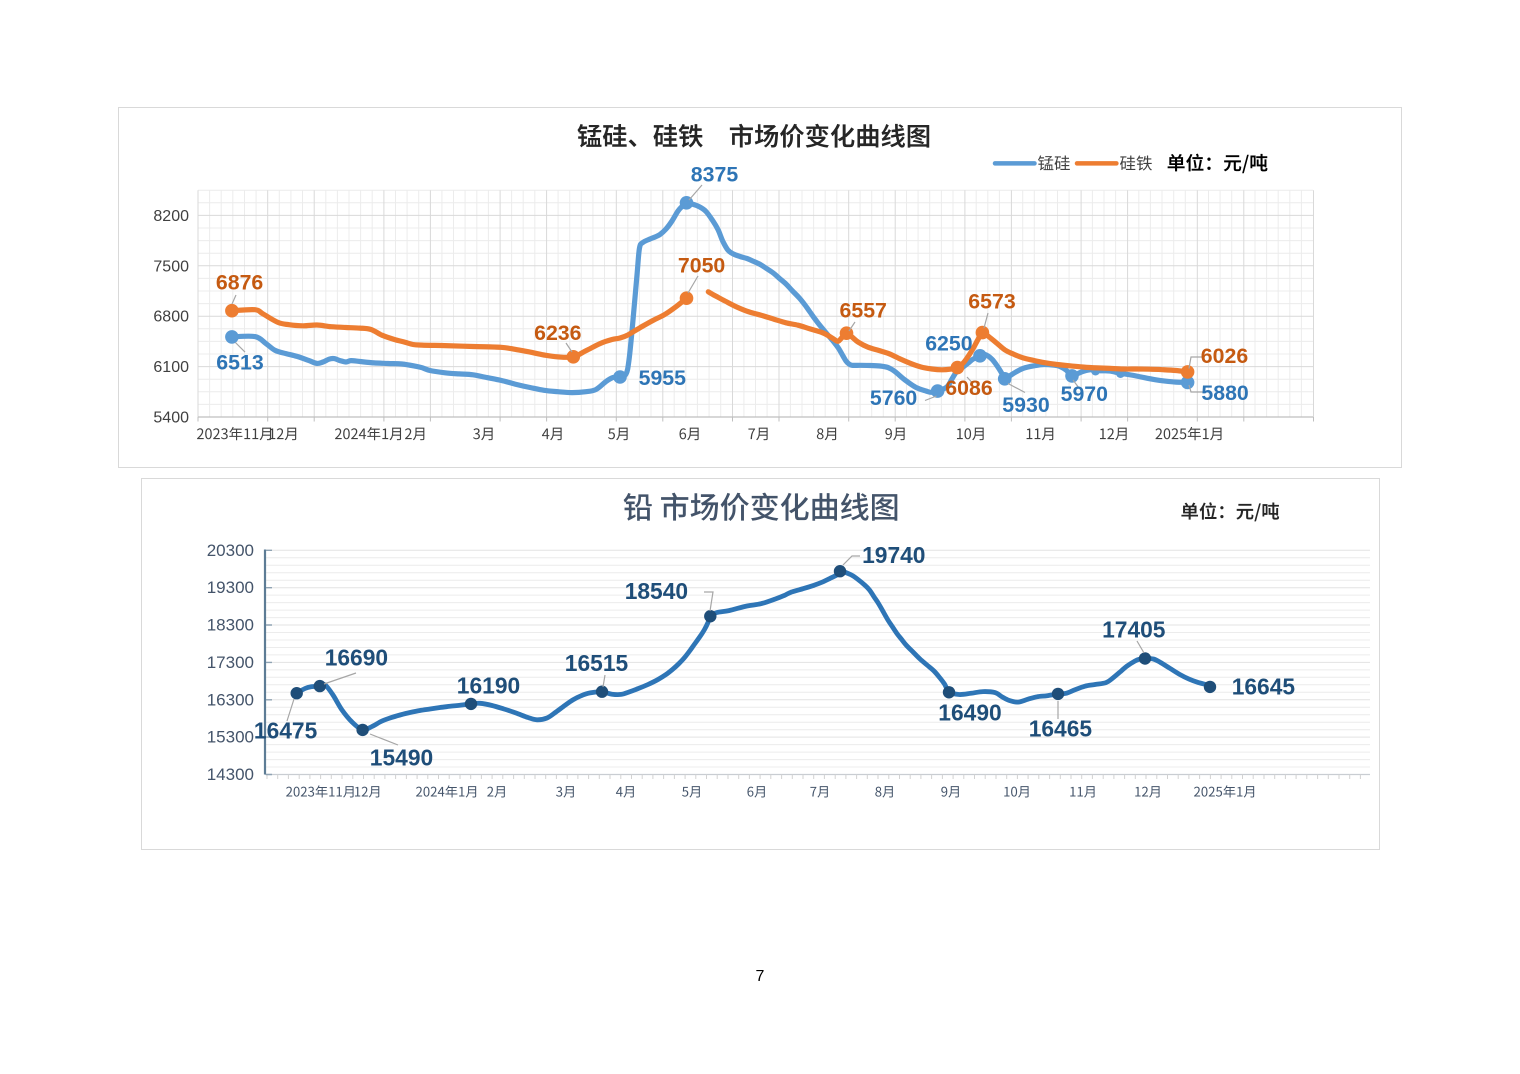 The height and width of the screenshot is (1074, 1520). Describe the element at coordinates (230, 737) in the screenshot. I see `svg-text: 15300` at that location.